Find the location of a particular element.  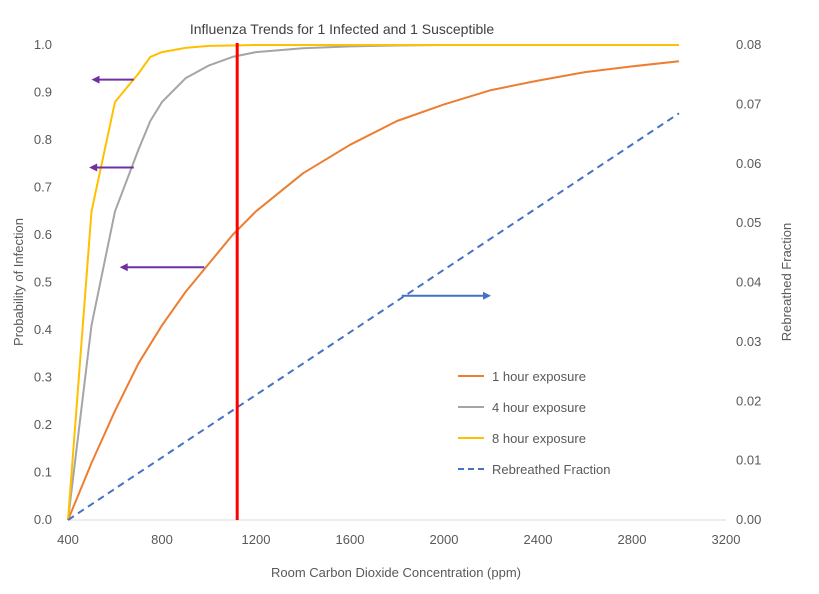

x-tick-label: 800 is located at coordinates (162, 539).